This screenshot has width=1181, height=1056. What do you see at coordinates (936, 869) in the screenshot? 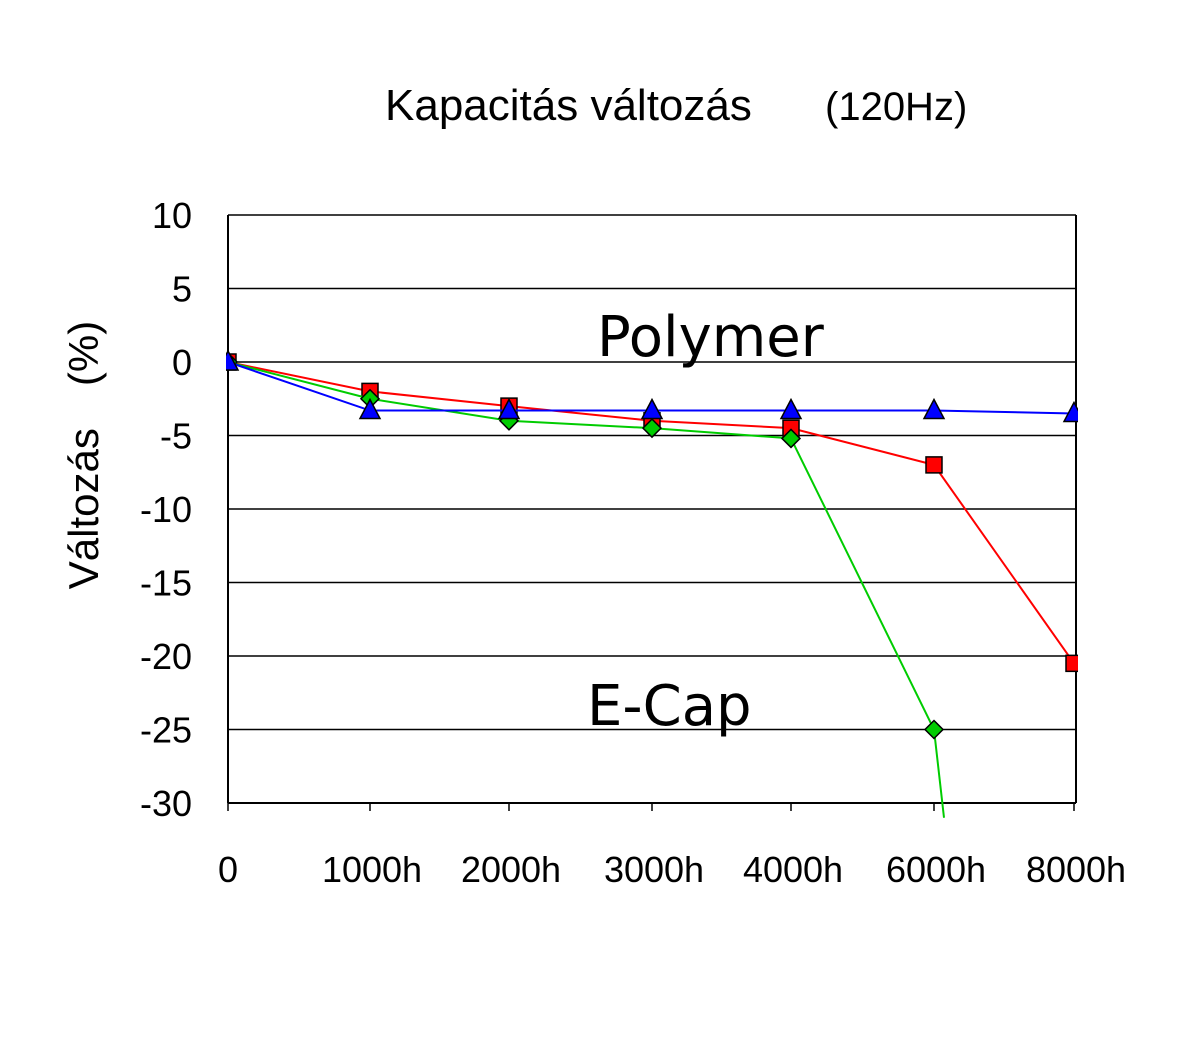
I see `x-tick-label: 6000h` at bounding box center [936, 869].